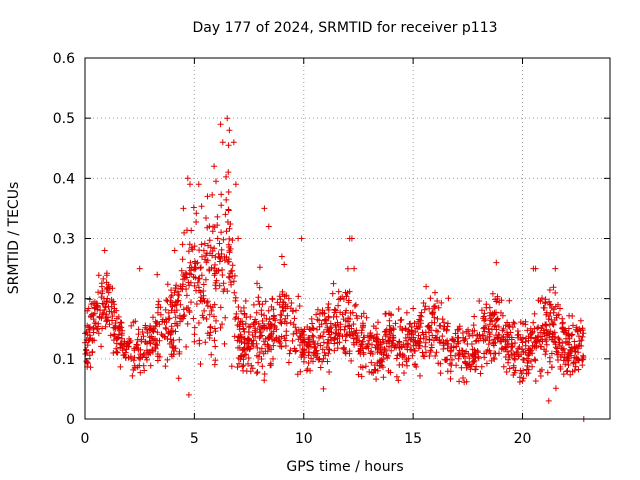 Image resolution: width=640 pixels, height=480 pixels. What do you see at coordinates (70, 420) in the screenshot?
I see `y-tick-label: 0` at bounding box center [70, 420].